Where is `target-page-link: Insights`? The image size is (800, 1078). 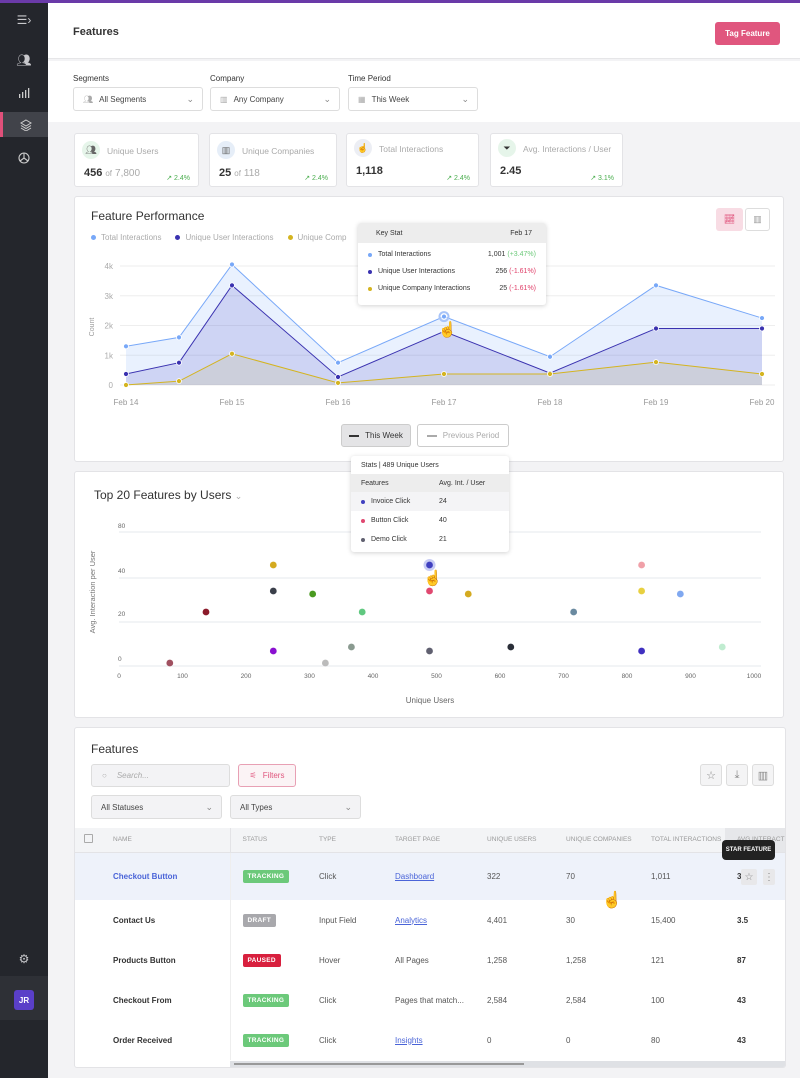
target-page-link: Insights is located at coordinates (409, 1040).